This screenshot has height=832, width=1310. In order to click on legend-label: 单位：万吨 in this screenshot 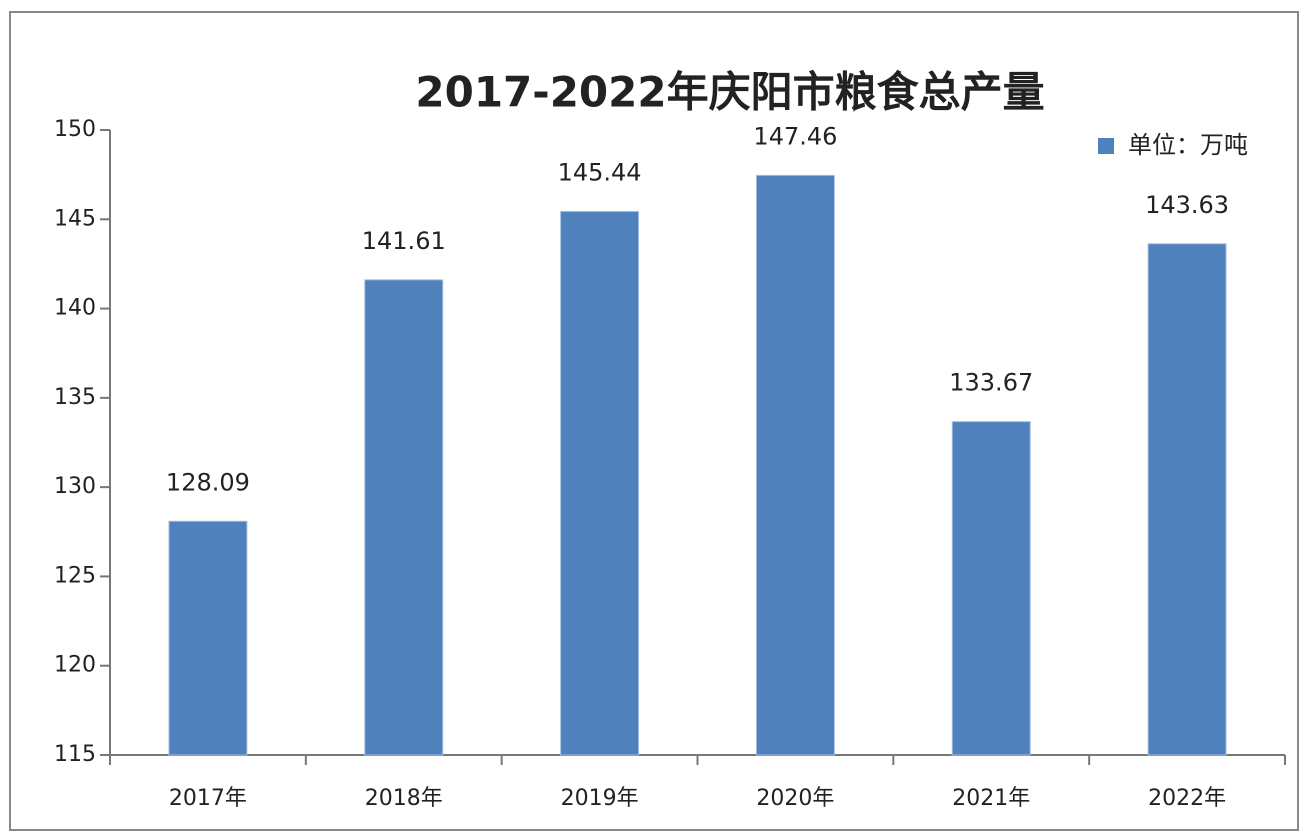, I will do `click(1188, 145)`.